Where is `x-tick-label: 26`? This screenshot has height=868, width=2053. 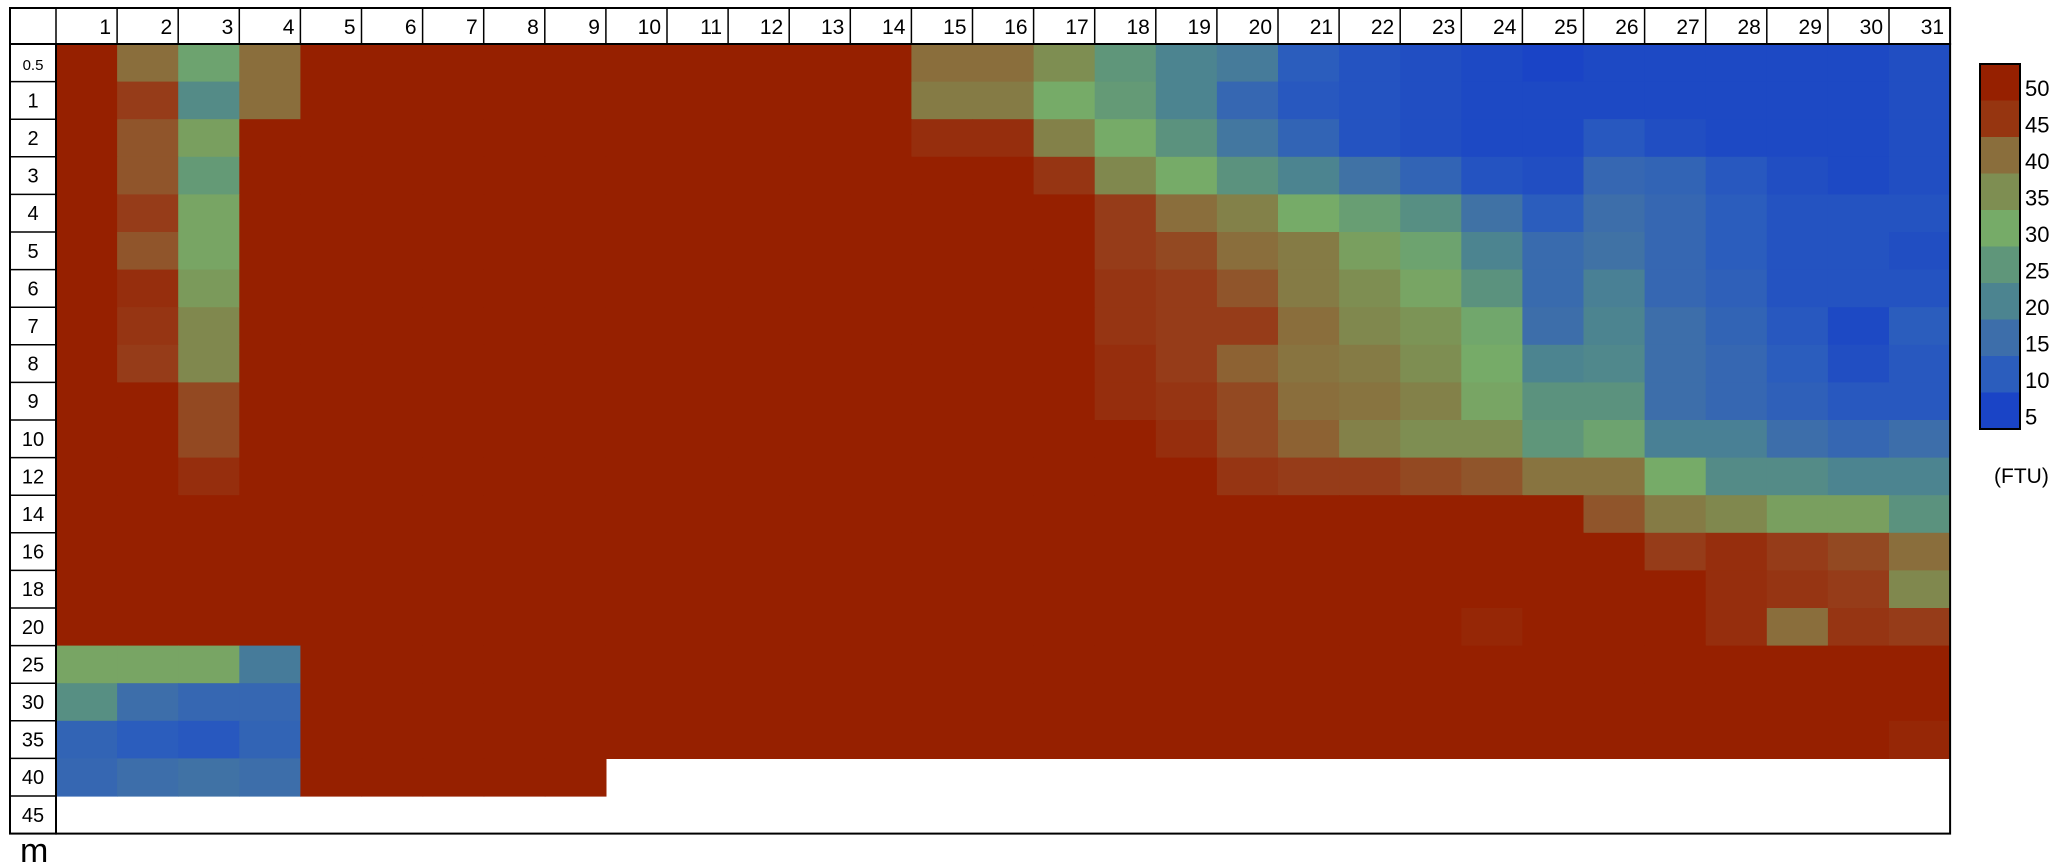 x-tick-label: 26 is located at coordinates (1626, 27).